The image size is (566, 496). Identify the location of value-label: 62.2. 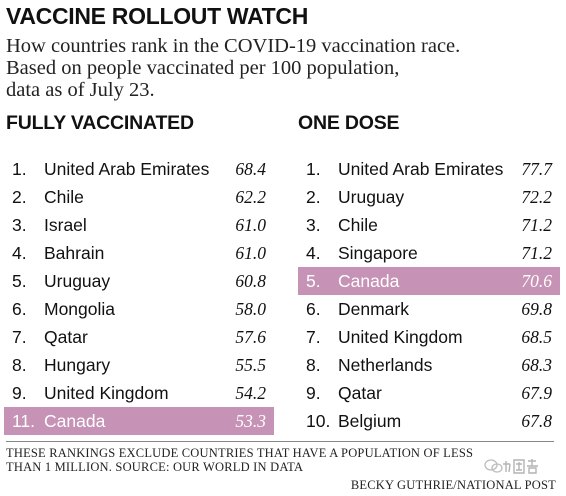
(250, 197).